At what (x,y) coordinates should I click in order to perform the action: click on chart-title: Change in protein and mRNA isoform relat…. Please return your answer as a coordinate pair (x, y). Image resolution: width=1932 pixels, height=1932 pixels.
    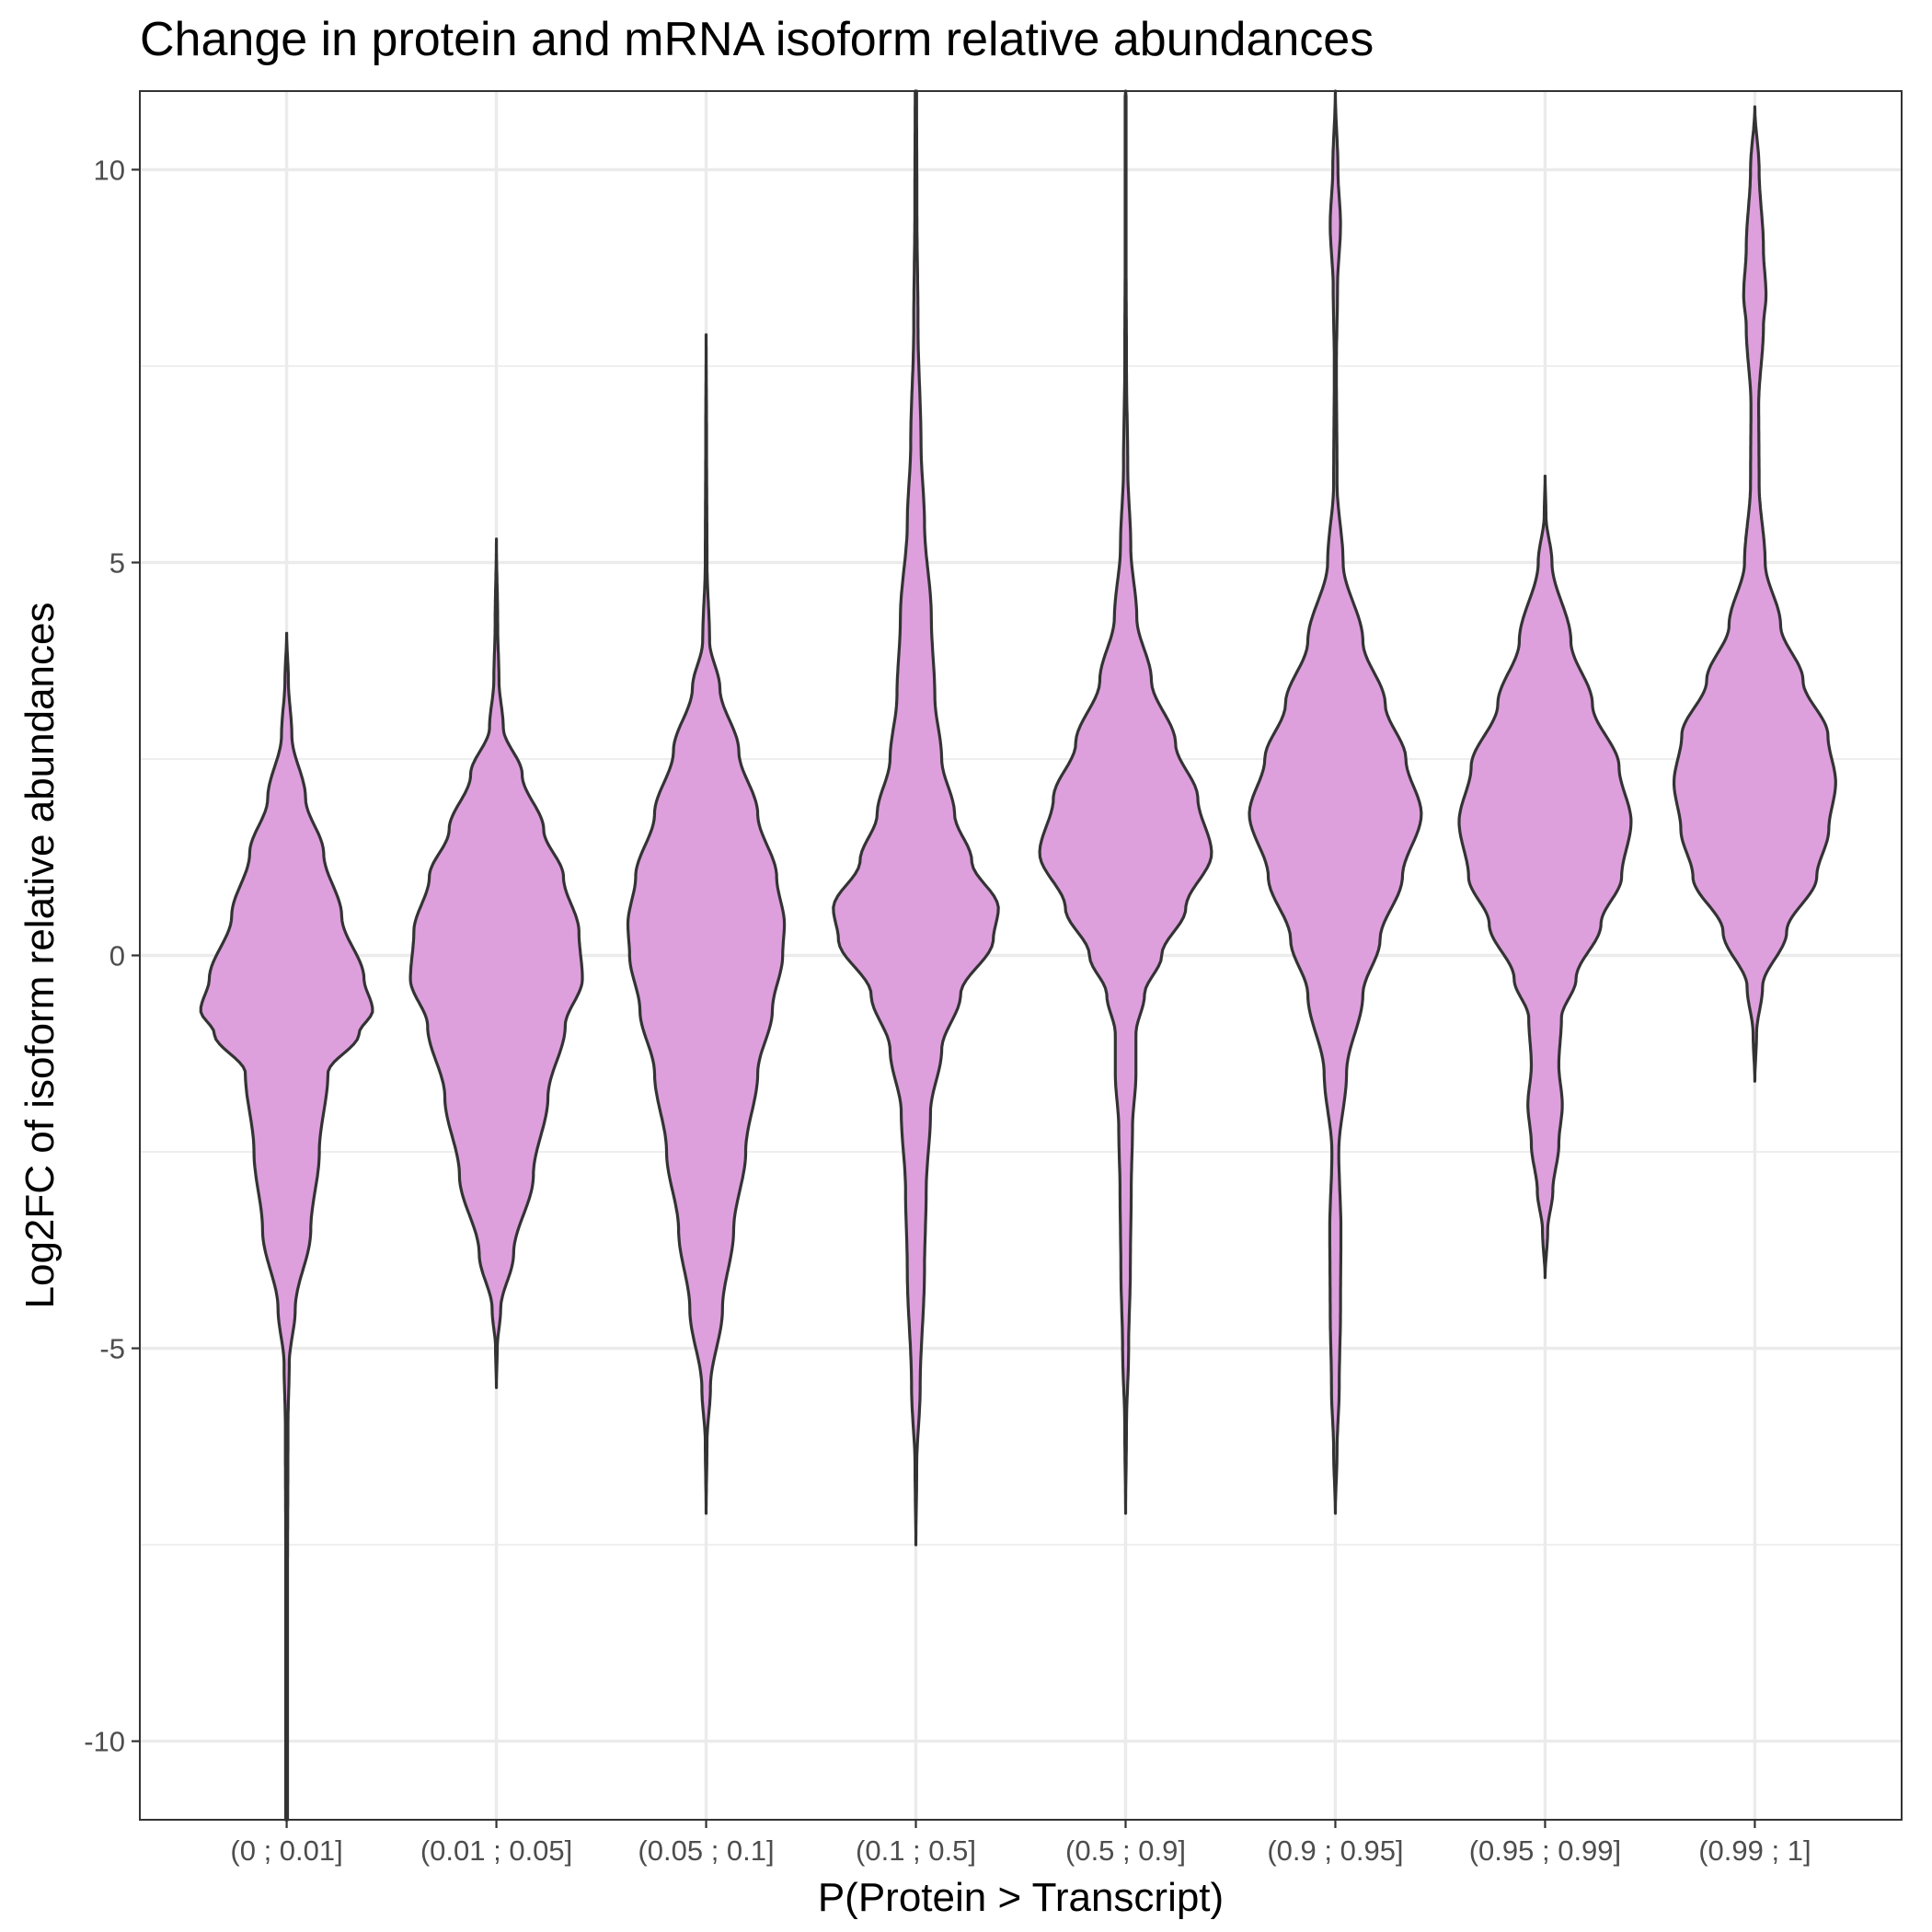
    Looking at the image, I should click on (757, 39).